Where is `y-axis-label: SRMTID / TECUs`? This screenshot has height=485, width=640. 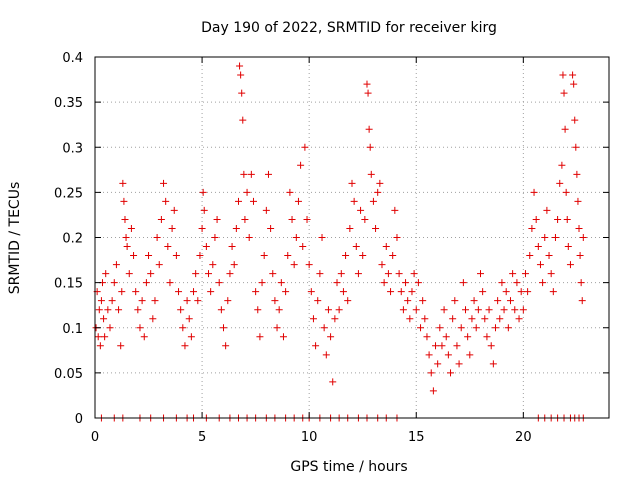 y-axis-label: SRMTID / TECUs is located at coordinates (15, 238).